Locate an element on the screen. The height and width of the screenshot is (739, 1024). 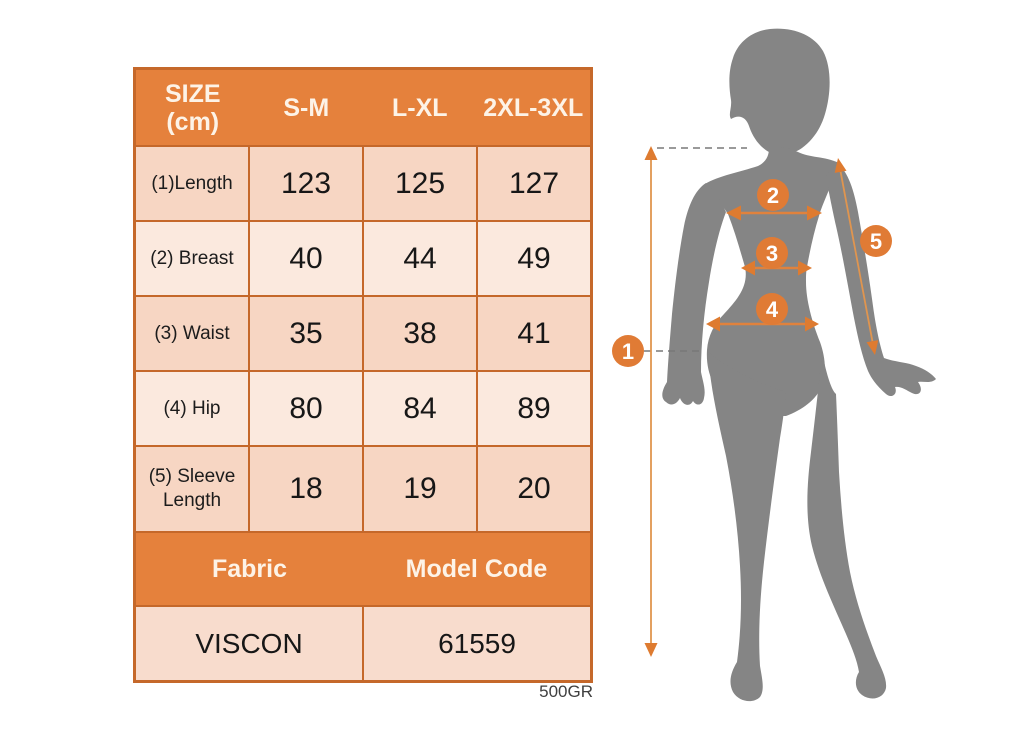
hip-sm: 80 is located at coordinates (306, 408).